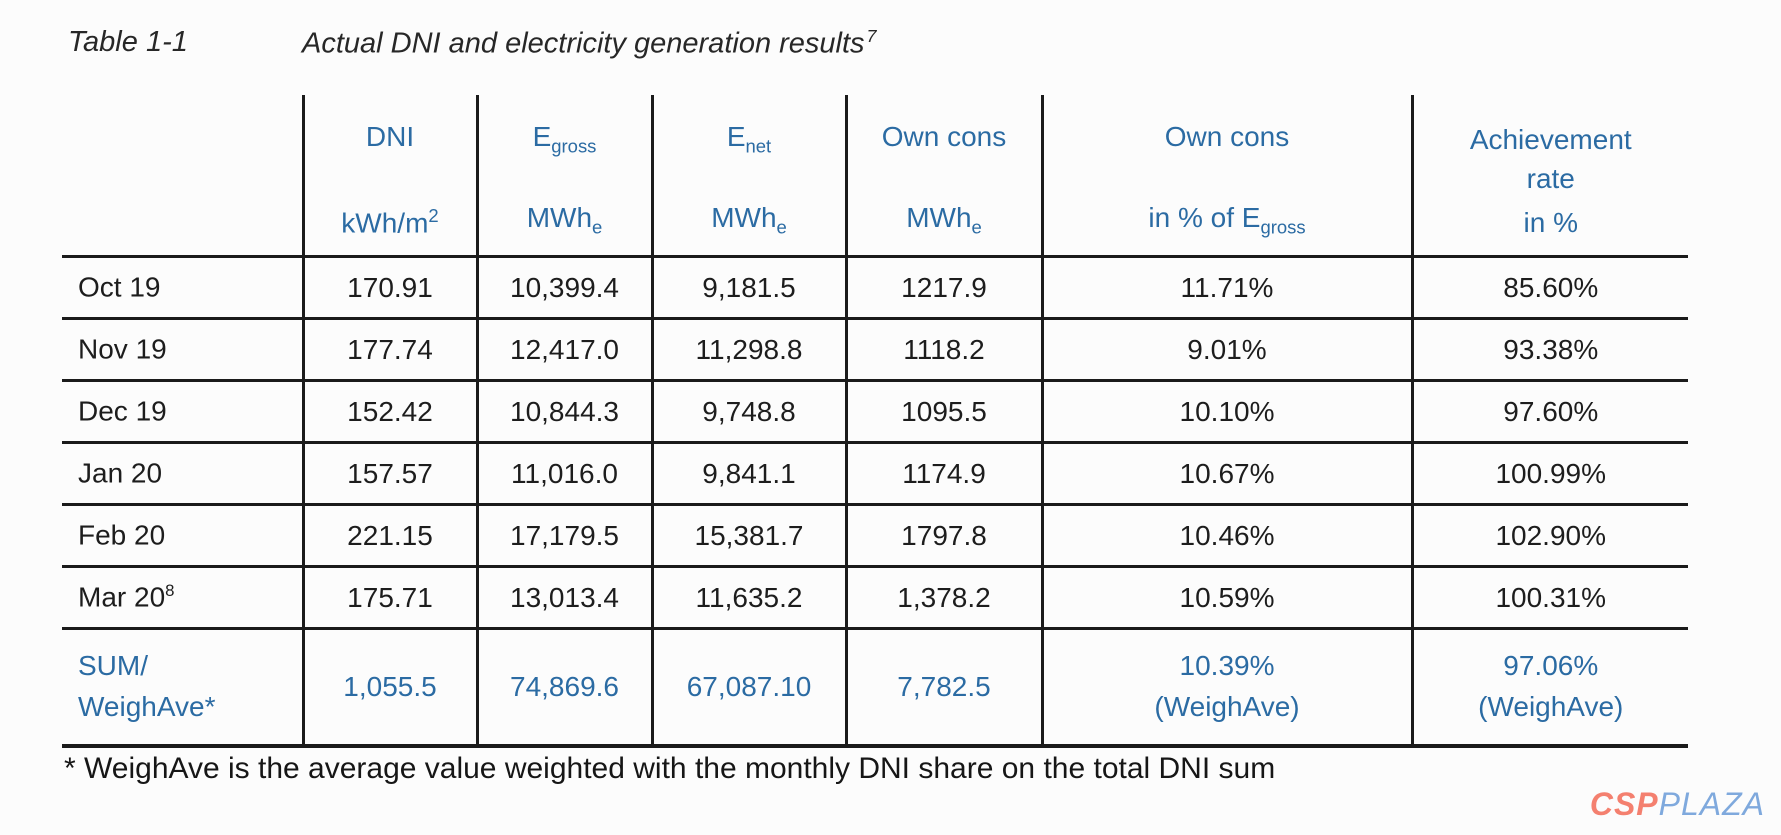 This screenshot has height=835, width=1781. I want to click on col-header-dni: DNI kWh/m2, so click(389, 176).